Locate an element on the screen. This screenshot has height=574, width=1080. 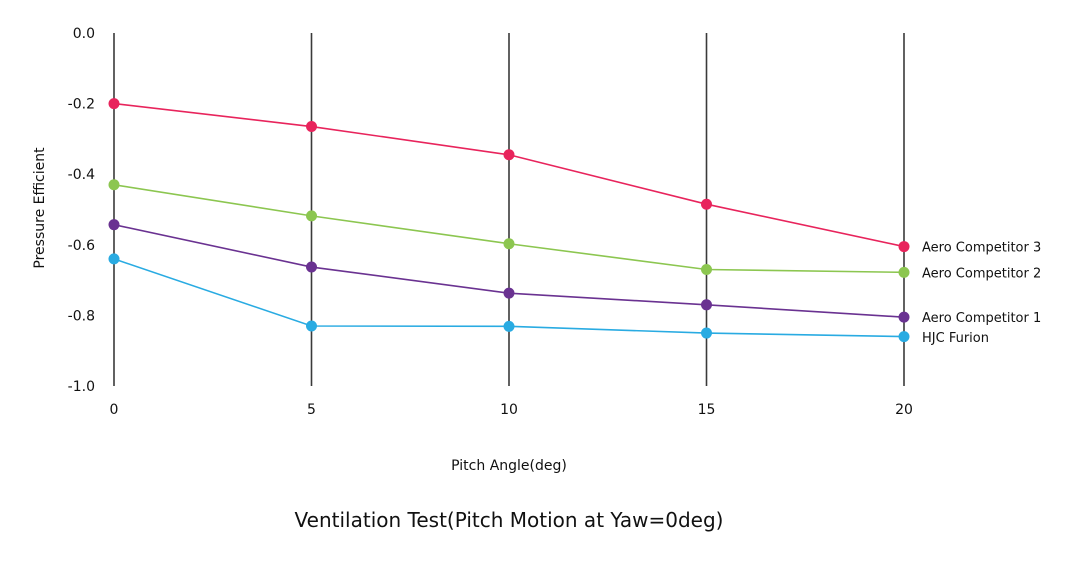
x-axis-title: Pitch Angle(deg) is located at coordinates (509, 466).